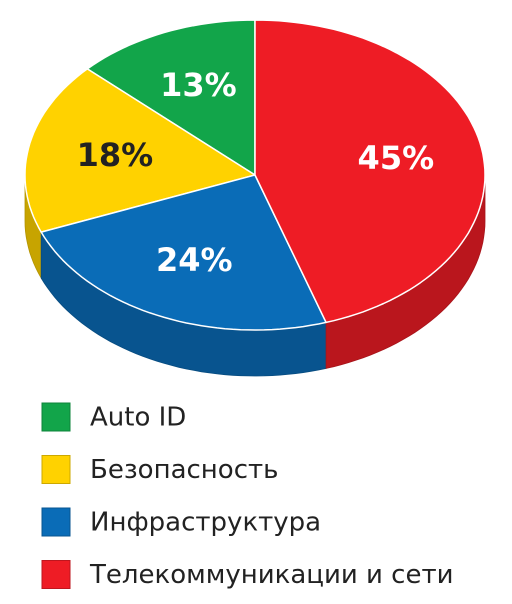 The image size is (512, 604). What do you see at coordinates (198, 85) in the screenshot?
I see `data-label: 13%` at bounding box center [198, 85].